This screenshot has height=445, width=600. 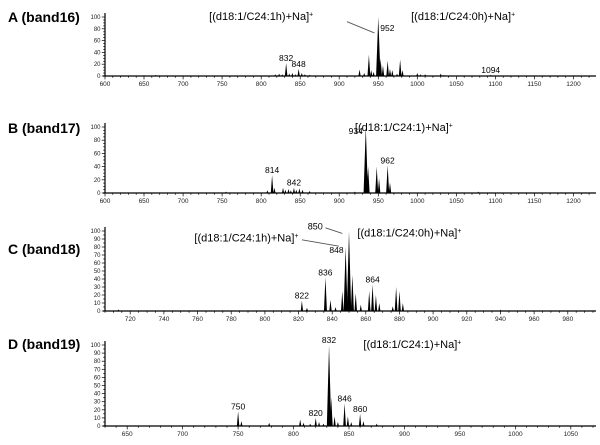 I want to click on svg-text: 934, so click(x=356, y=131).